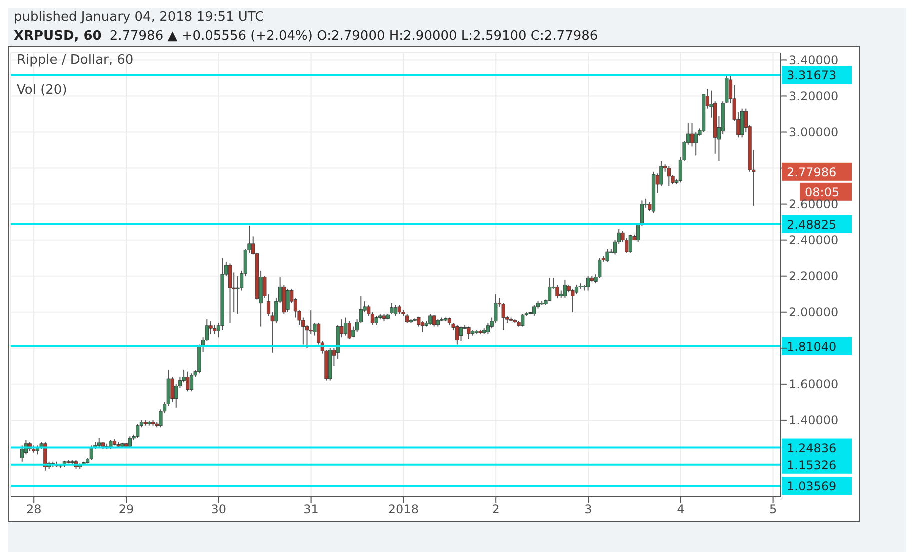 The height and width of the screenshot is (560, 914). I want to click on y-tick-label: 1.60000, so click(814, 385).